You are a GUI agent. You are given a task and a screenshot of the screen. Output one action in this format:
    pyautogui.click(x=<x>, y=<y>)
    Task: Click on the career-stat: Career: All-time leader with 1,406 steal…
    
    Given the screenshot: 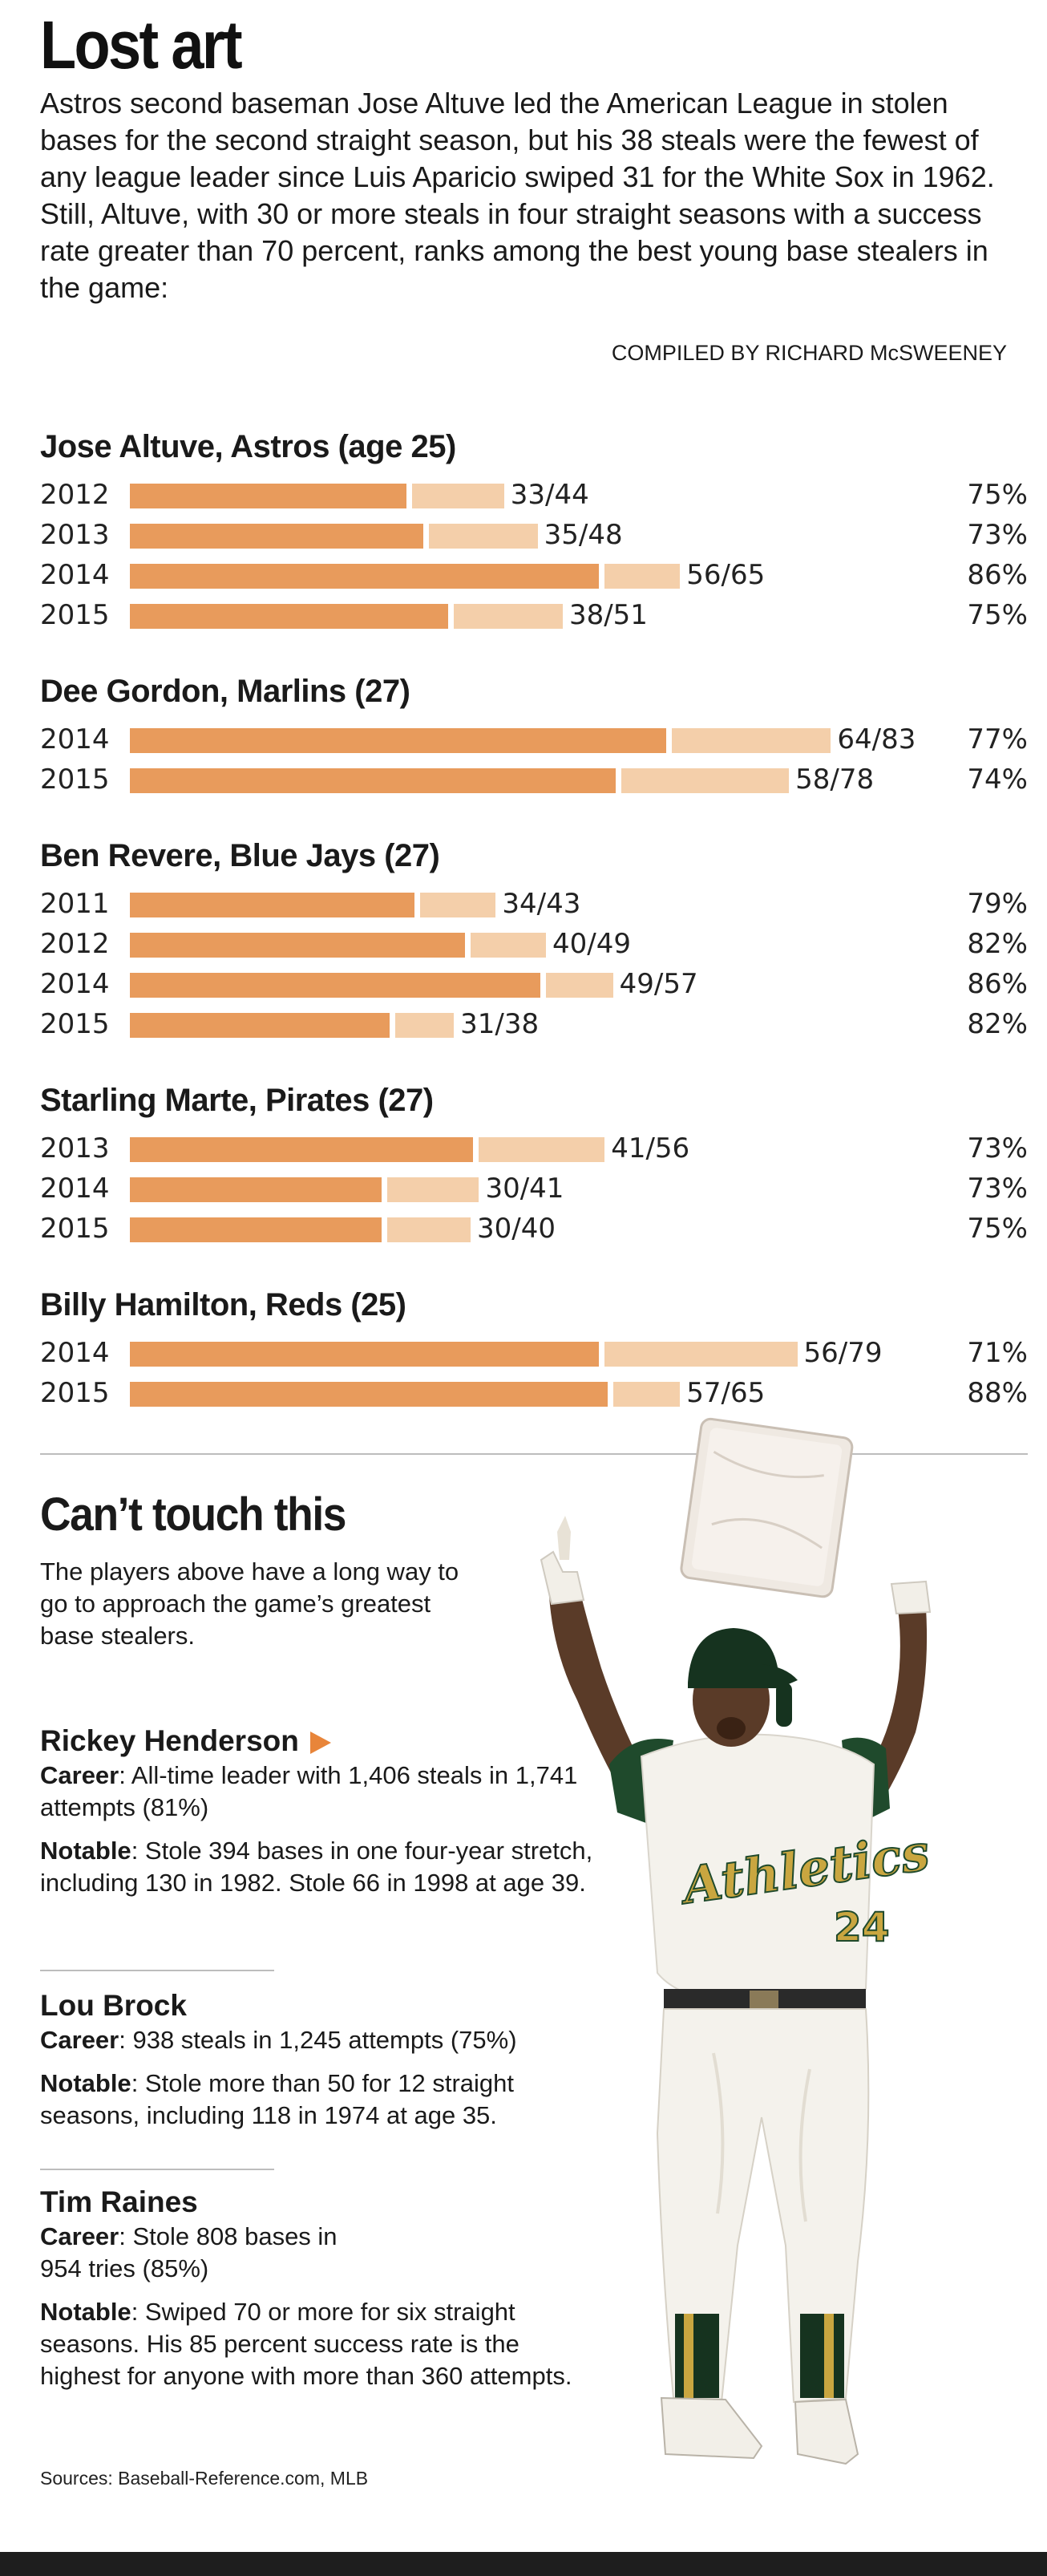 What is the action you would take?
    pyautogui.click(x=309, y=1791)
    